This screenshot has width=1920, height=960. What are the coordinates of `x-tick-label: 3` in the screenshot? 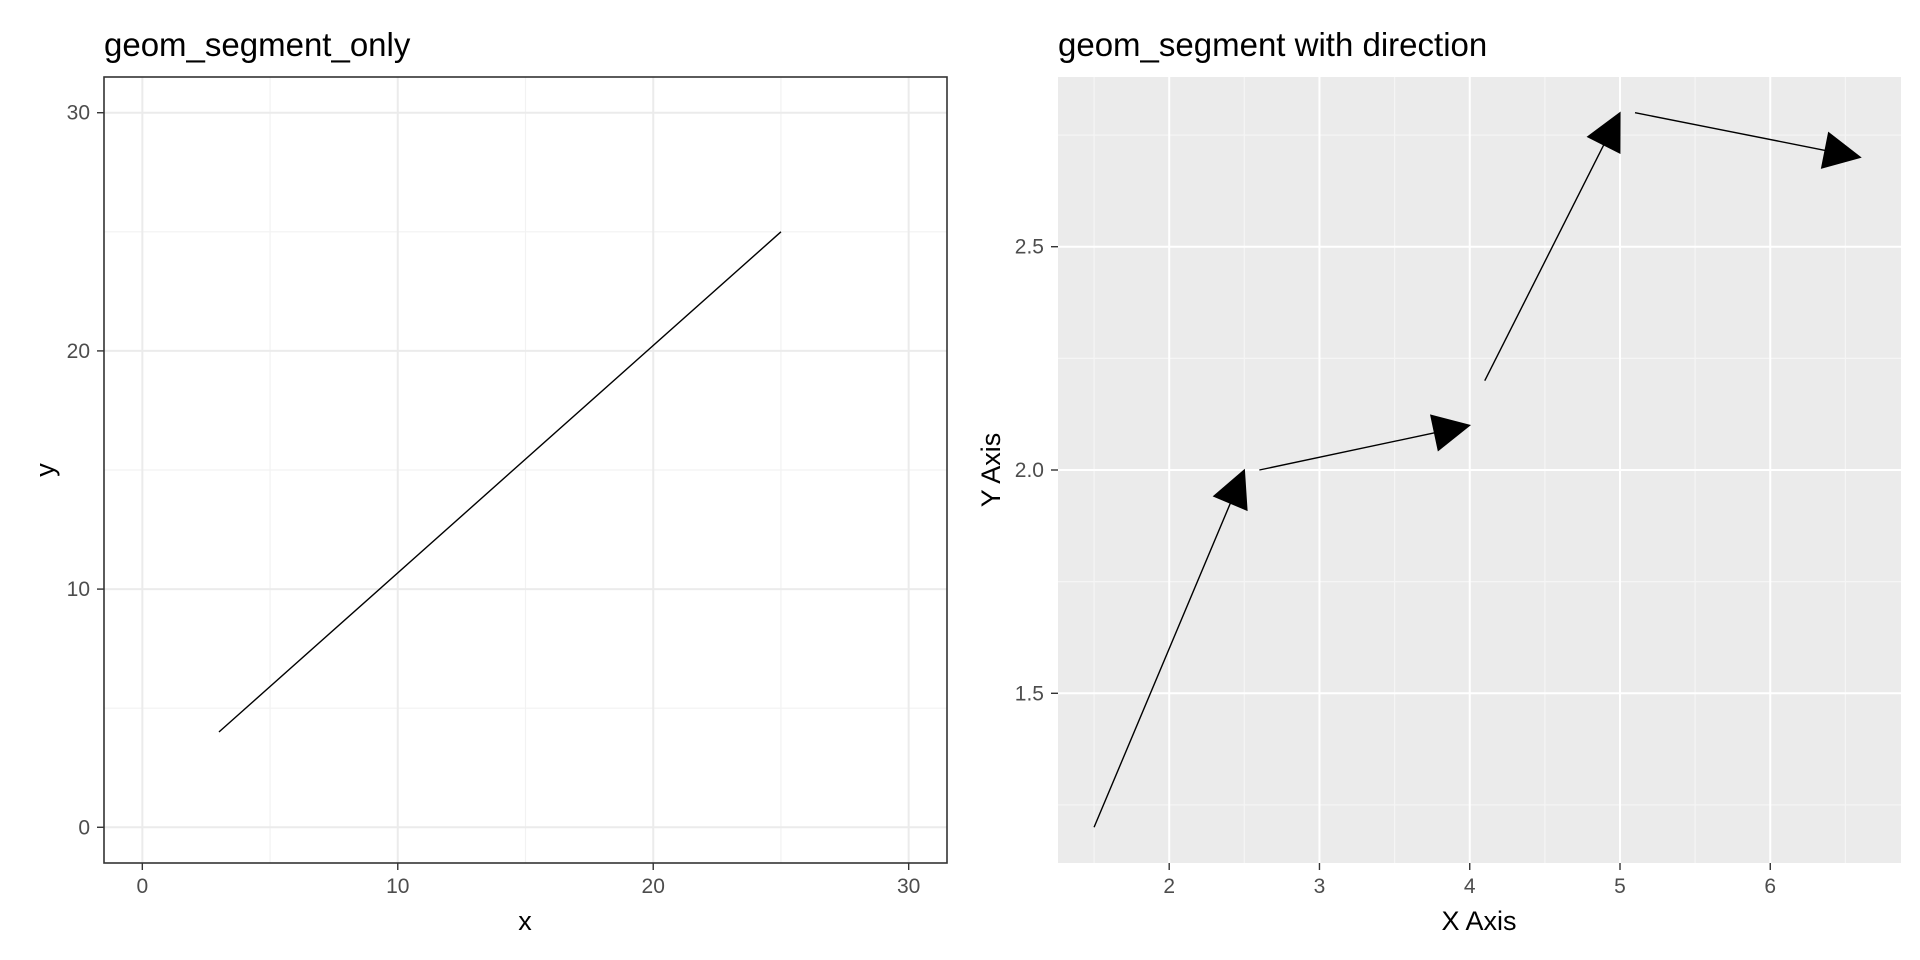 It's located at (1320, 886).